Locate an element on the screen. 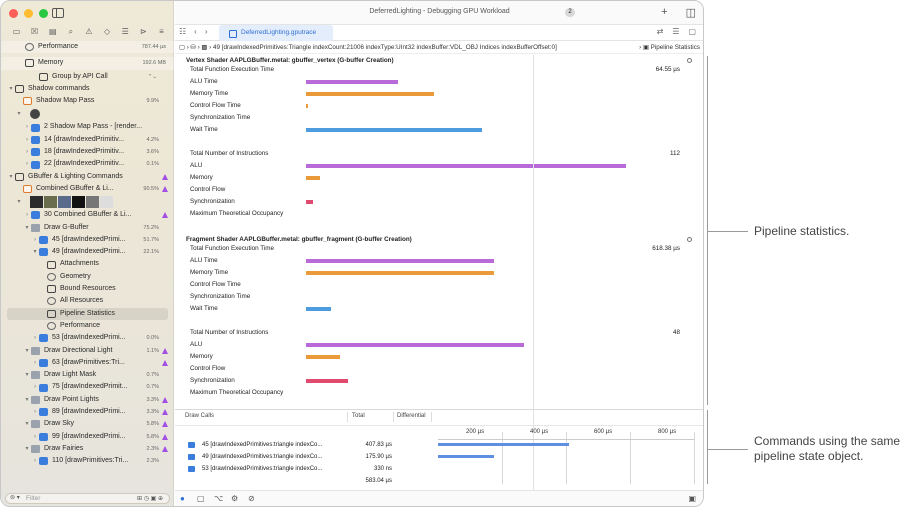 The image size is (920, 507). debug-area-icon: ● is located at coordinates (182, 498).